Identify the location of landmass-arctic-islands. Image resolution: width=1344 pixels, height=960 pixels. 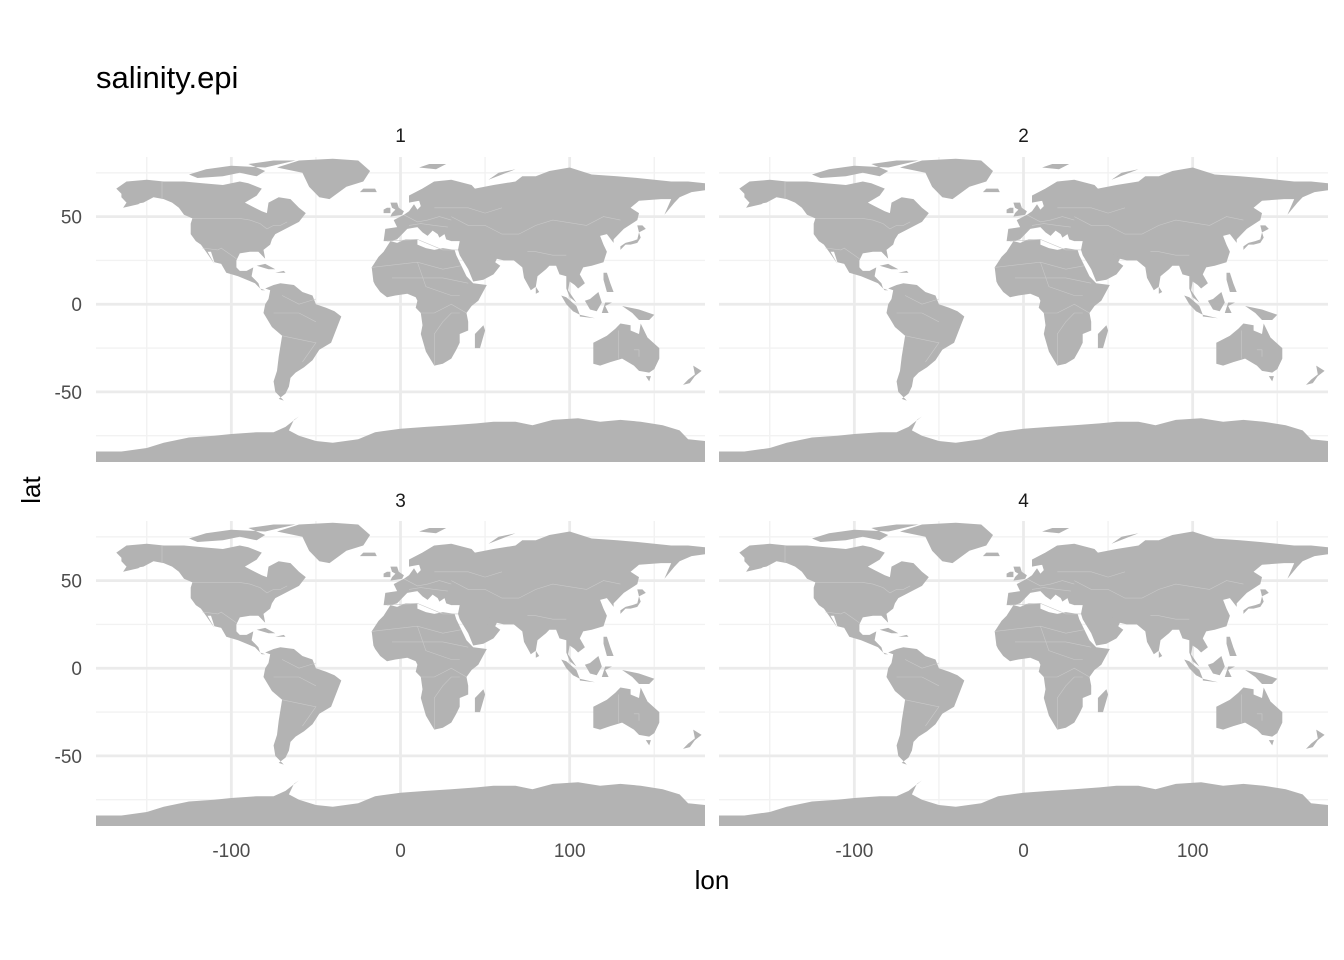
(865, 169).